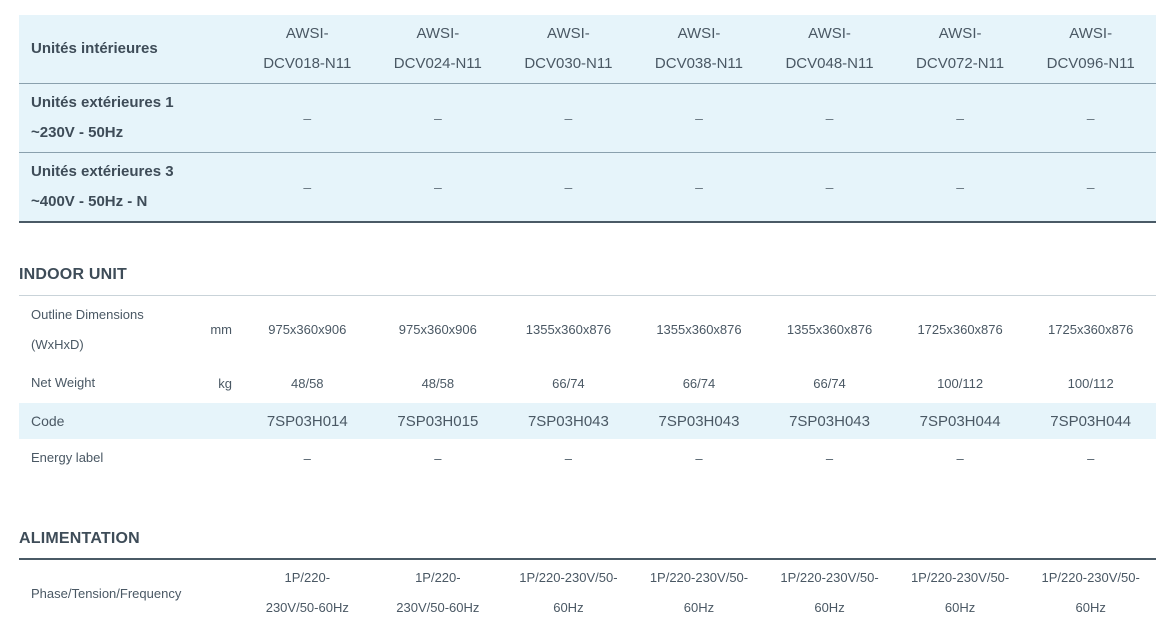 The height and width of the screenshot is (629, 1173). What do you see at coordinates (130, 118) in the screenshot?
I see `outdoor-units-1-label: Unités extérieures 1 ~230V - 50Hz` at bounding box center [130, 118].